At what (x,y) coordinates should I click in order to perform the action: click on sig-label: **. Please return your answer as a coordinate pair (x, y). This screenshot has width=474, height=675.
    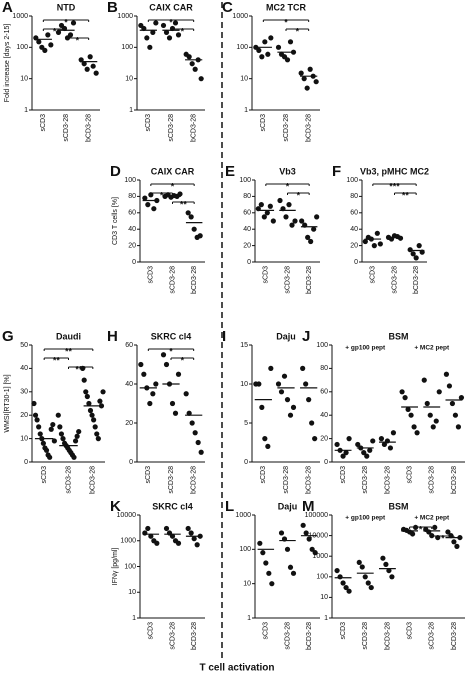
    Looking at the image, I should click on (406, 195).